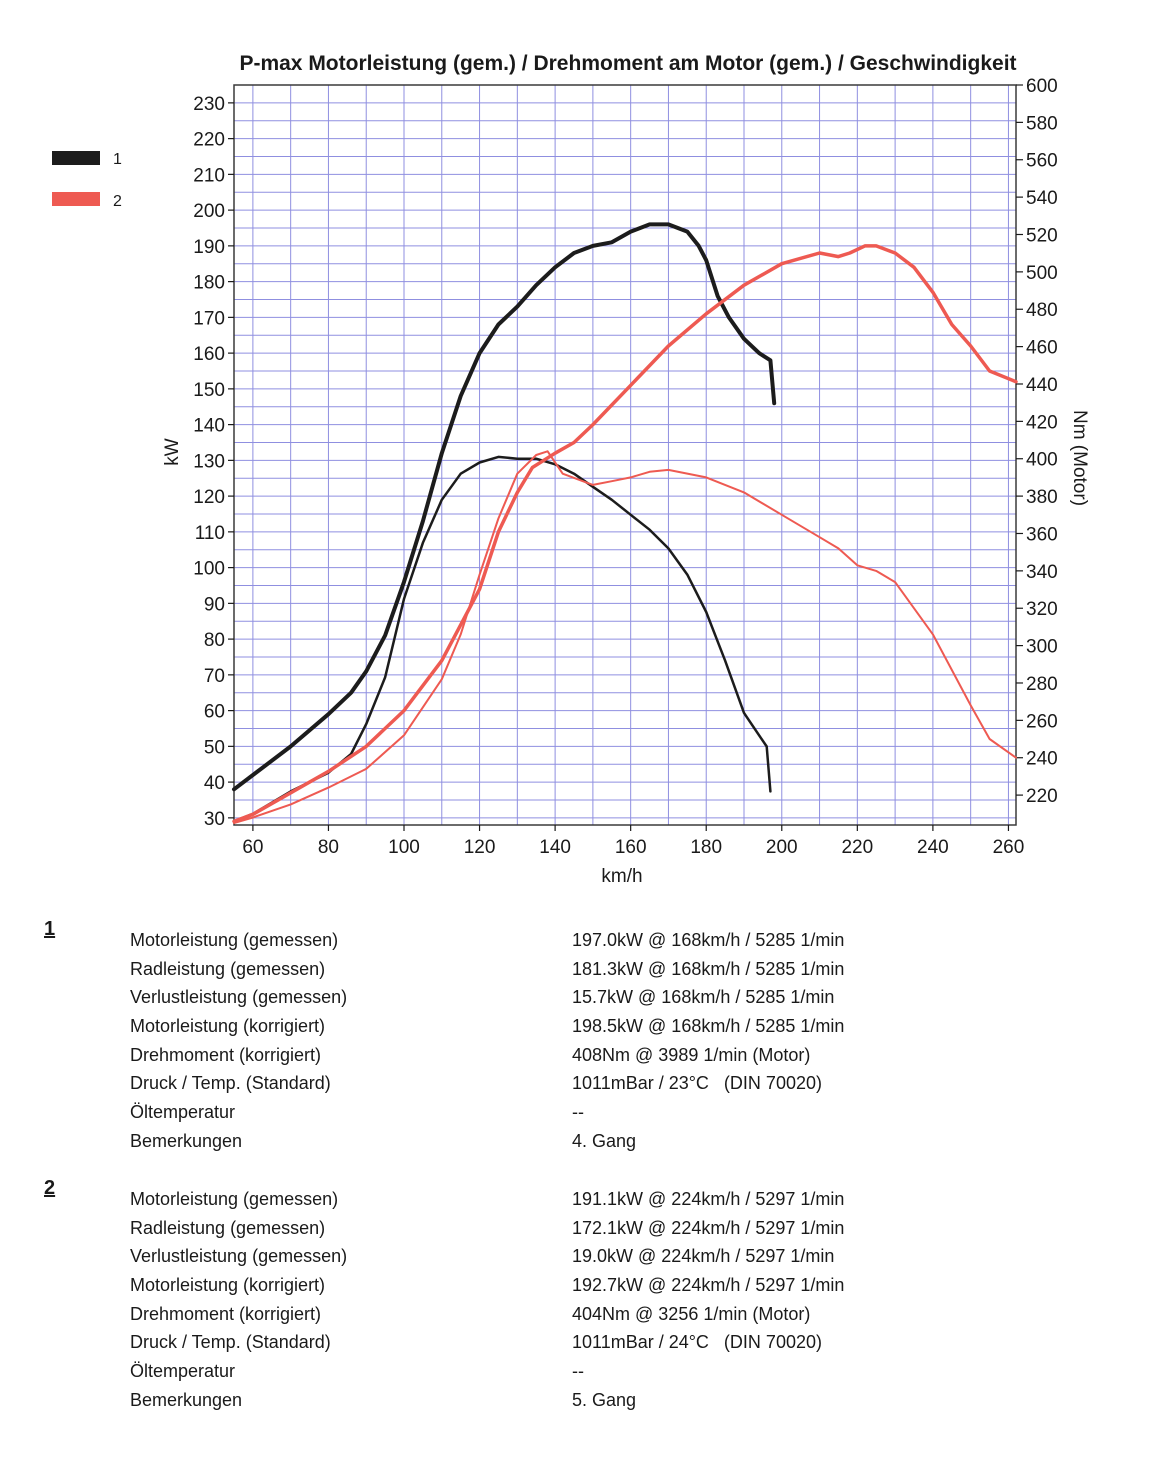 This screenshot has width=1152, height=1458. Describe the element at coordinates (1042, 385) in the screenshot. I see `y2-tick-label: 440` at that location.